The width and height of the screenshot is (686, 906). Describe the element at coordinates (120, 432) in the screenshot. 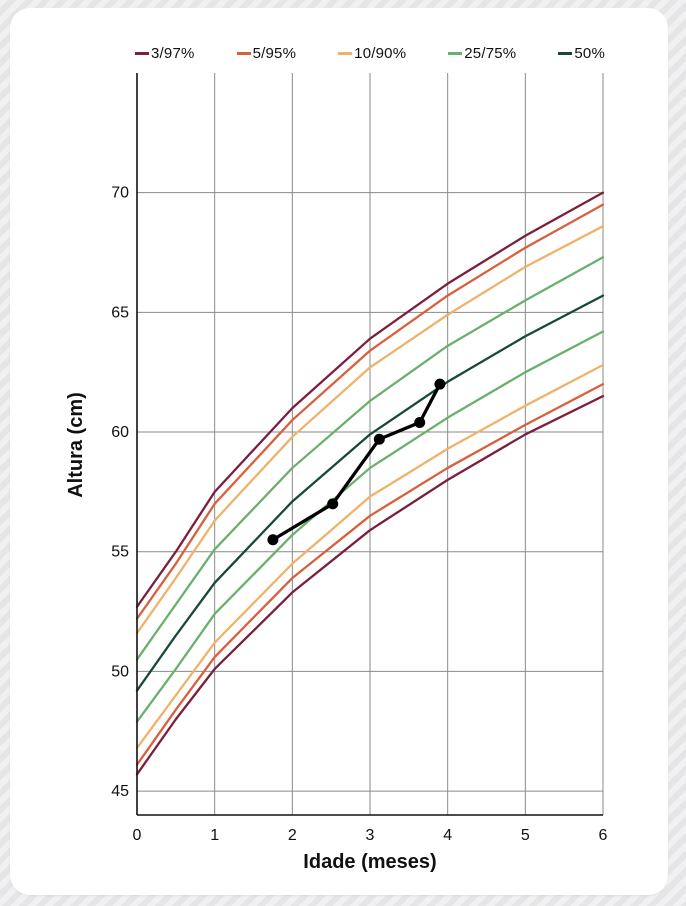

I see `y-tick-label-60: 60` at that location.